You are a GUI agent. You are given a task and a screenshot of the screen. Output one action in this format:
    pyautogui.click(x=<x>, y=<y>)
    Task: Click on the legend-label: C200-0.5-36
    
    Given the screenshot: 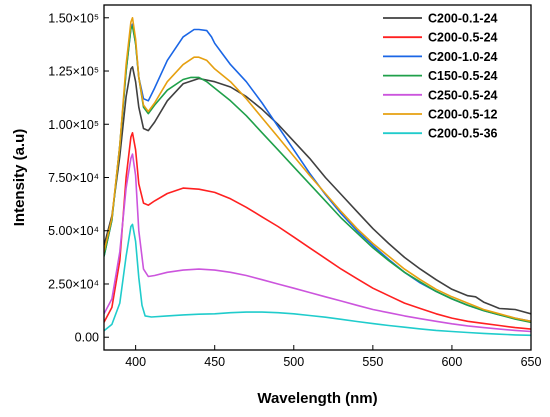 What is the action you would take?
    pyautogui.click(x=463, y=134)
    